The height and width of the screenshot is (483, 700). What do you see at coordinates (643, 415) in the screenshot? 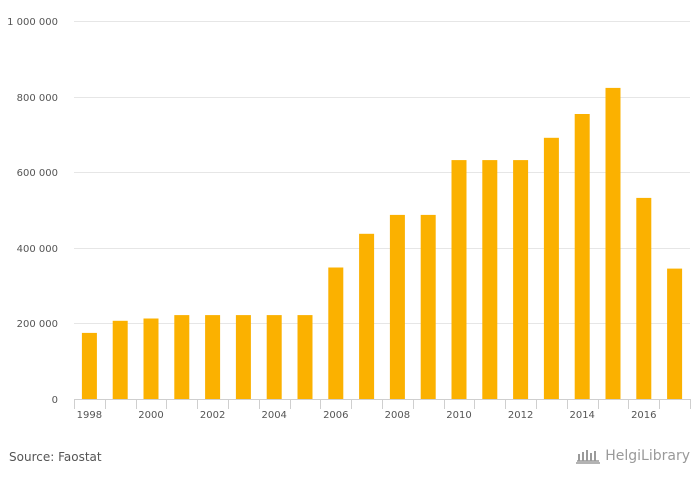
I see `x-tick-label: 2016` at bounding box center [643, 415].